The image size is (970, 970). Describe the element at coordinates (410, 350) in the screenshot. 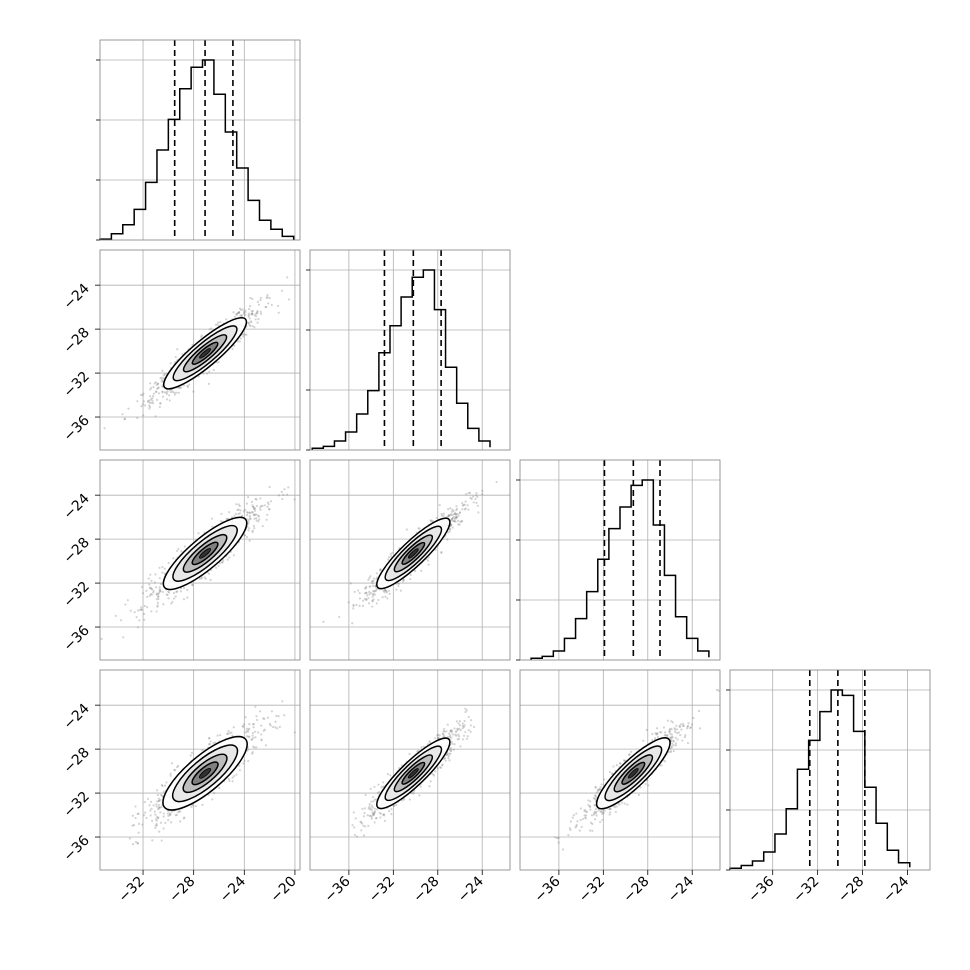

I see `hist-background` at that location.